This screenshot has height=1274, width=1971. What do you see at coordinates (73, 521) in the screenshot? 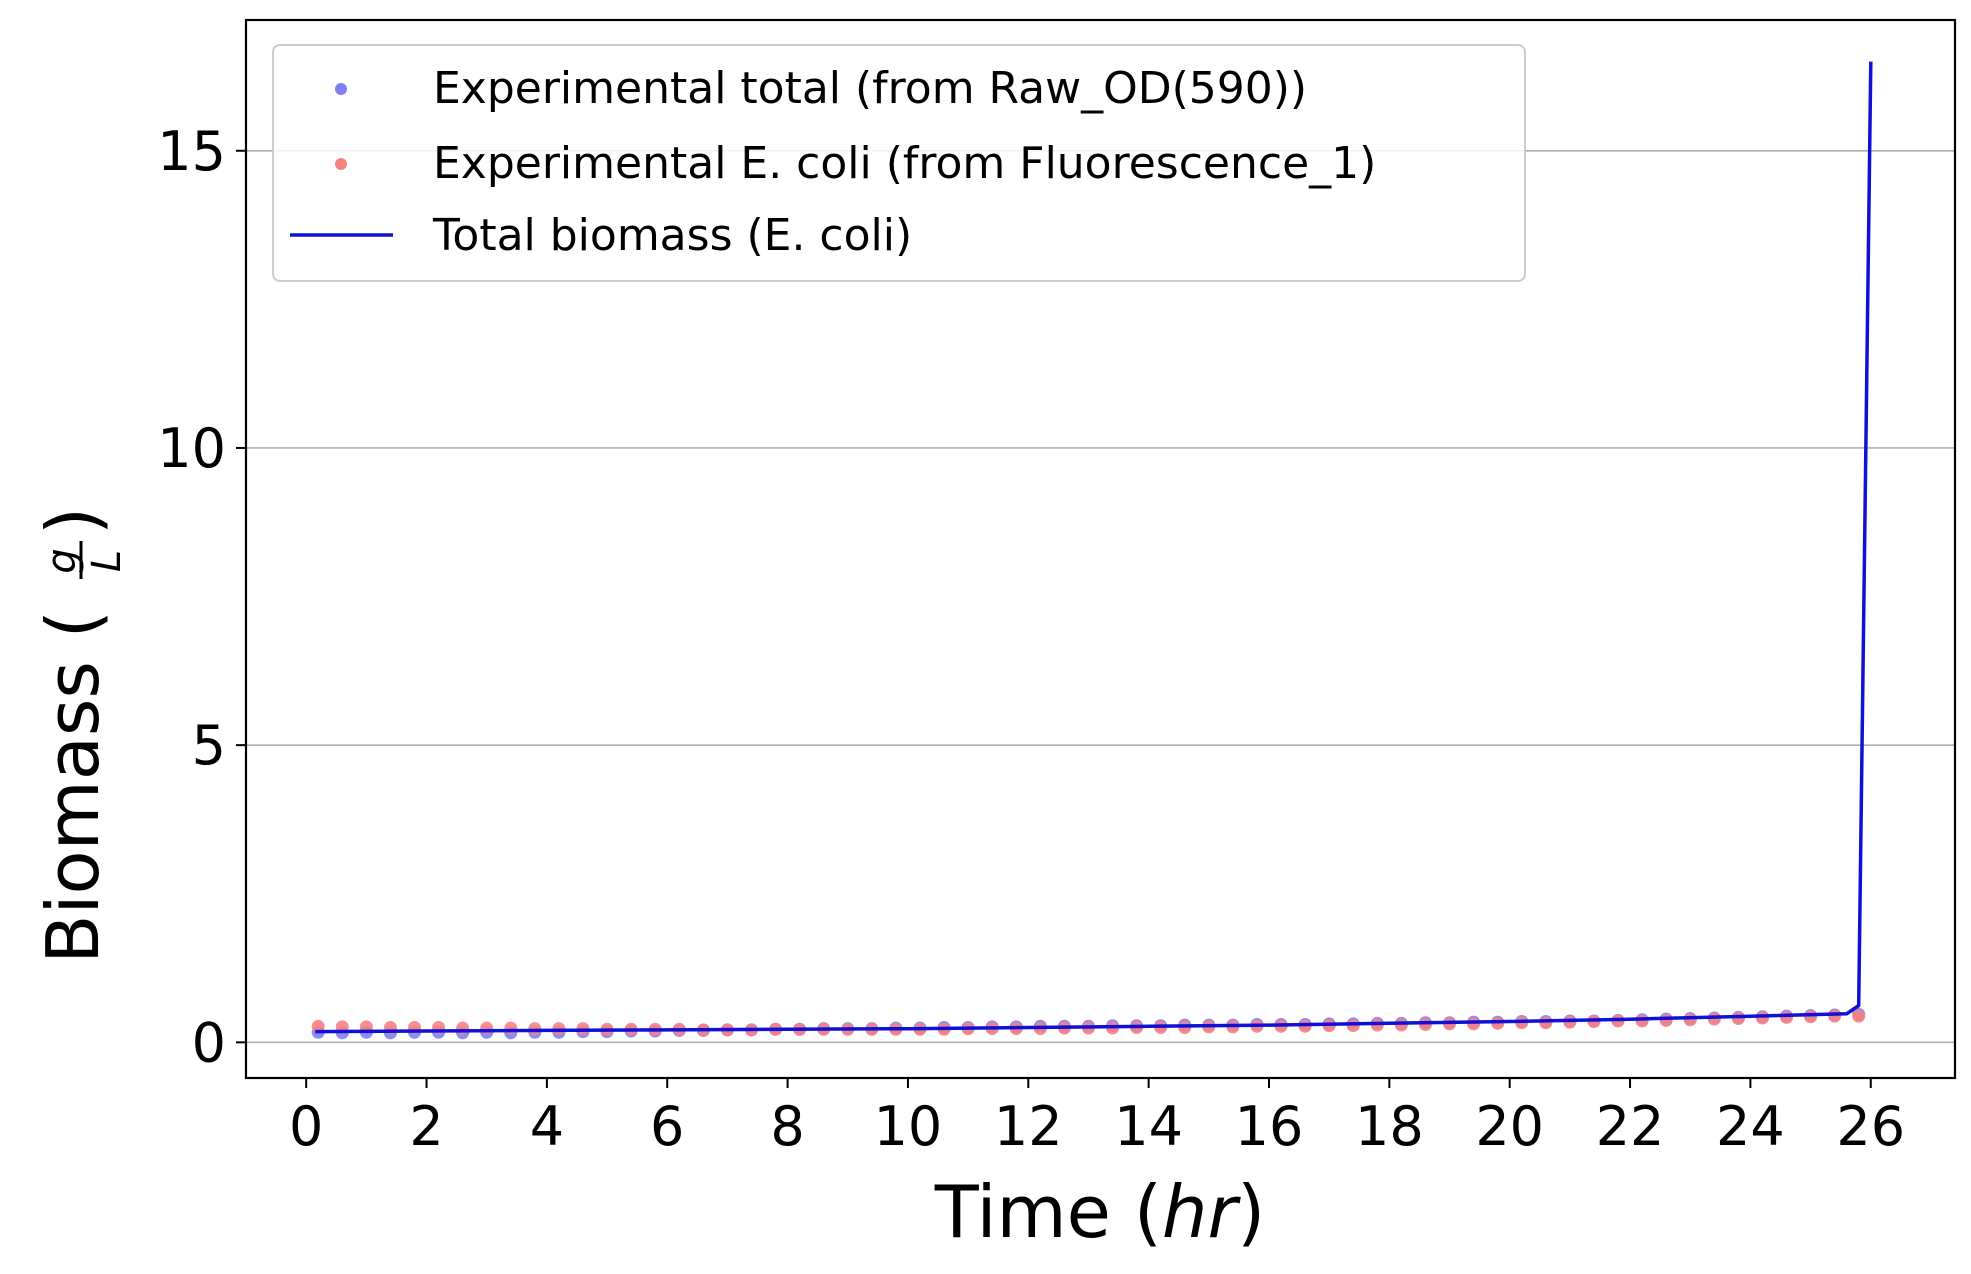
I see `y-axis-title-close: )` at bounding box center [73, 521].